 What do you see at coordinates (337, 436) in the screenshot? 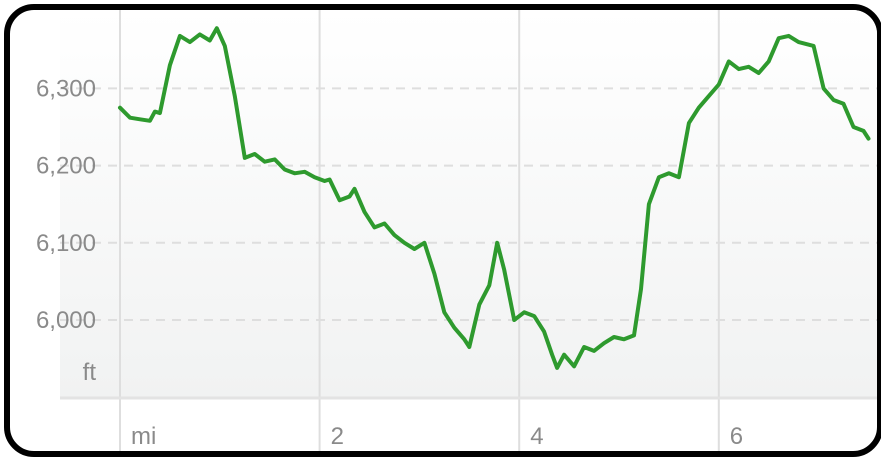
I see `x-tick-label: 2` at bounding box center [337, 436].